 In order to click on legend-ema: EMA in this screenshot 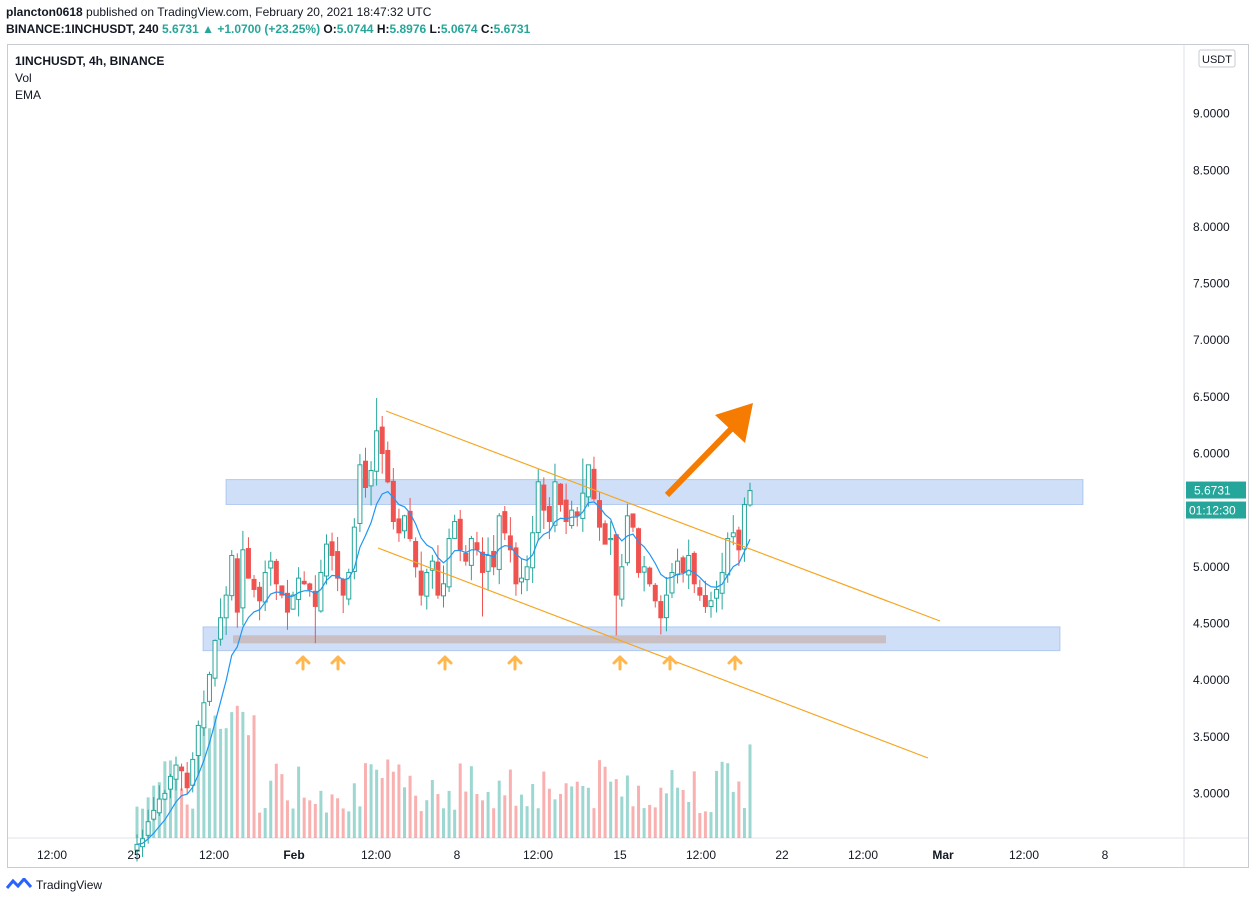, I will do `click(28, 95)`.